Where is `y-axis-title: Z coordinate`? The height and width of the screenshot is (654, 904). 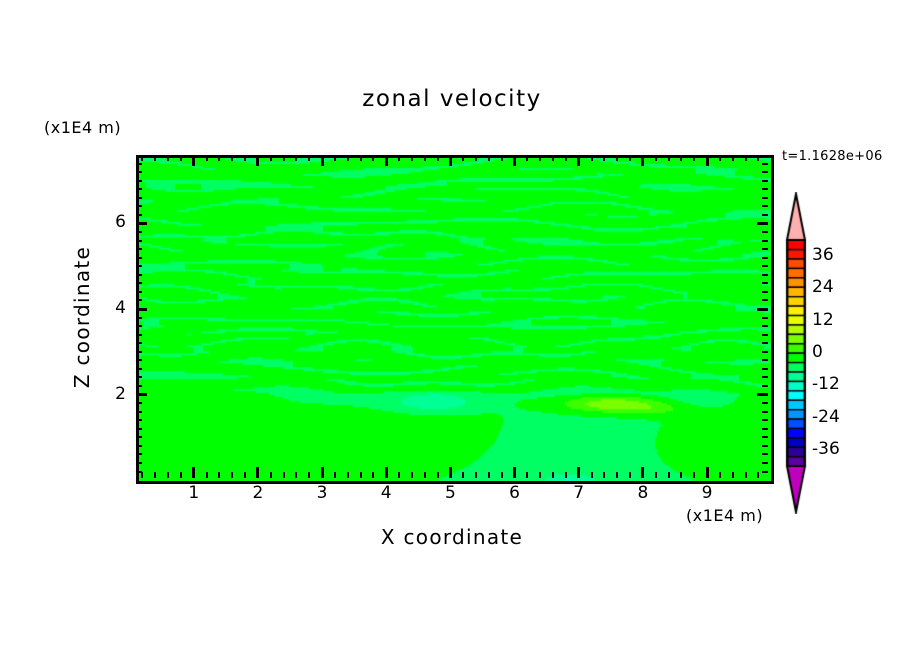
y-axis-title: Z coordinate is located at coordinates (82, 317).